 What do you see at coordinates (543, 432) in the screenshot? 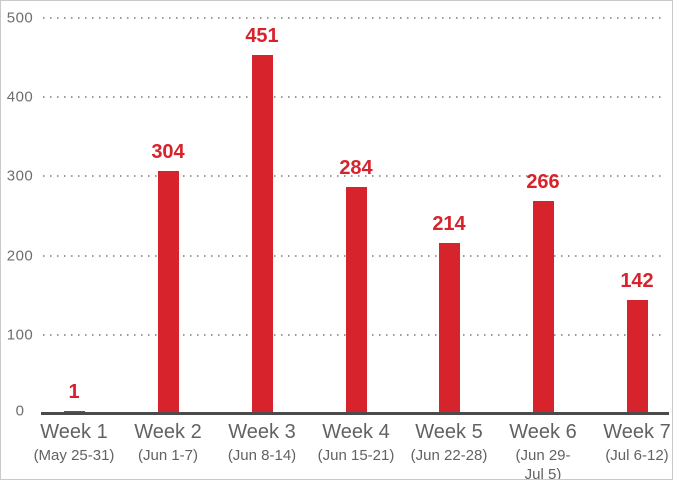
I see `week-name: Week 6` at bounding box center [543, 432].